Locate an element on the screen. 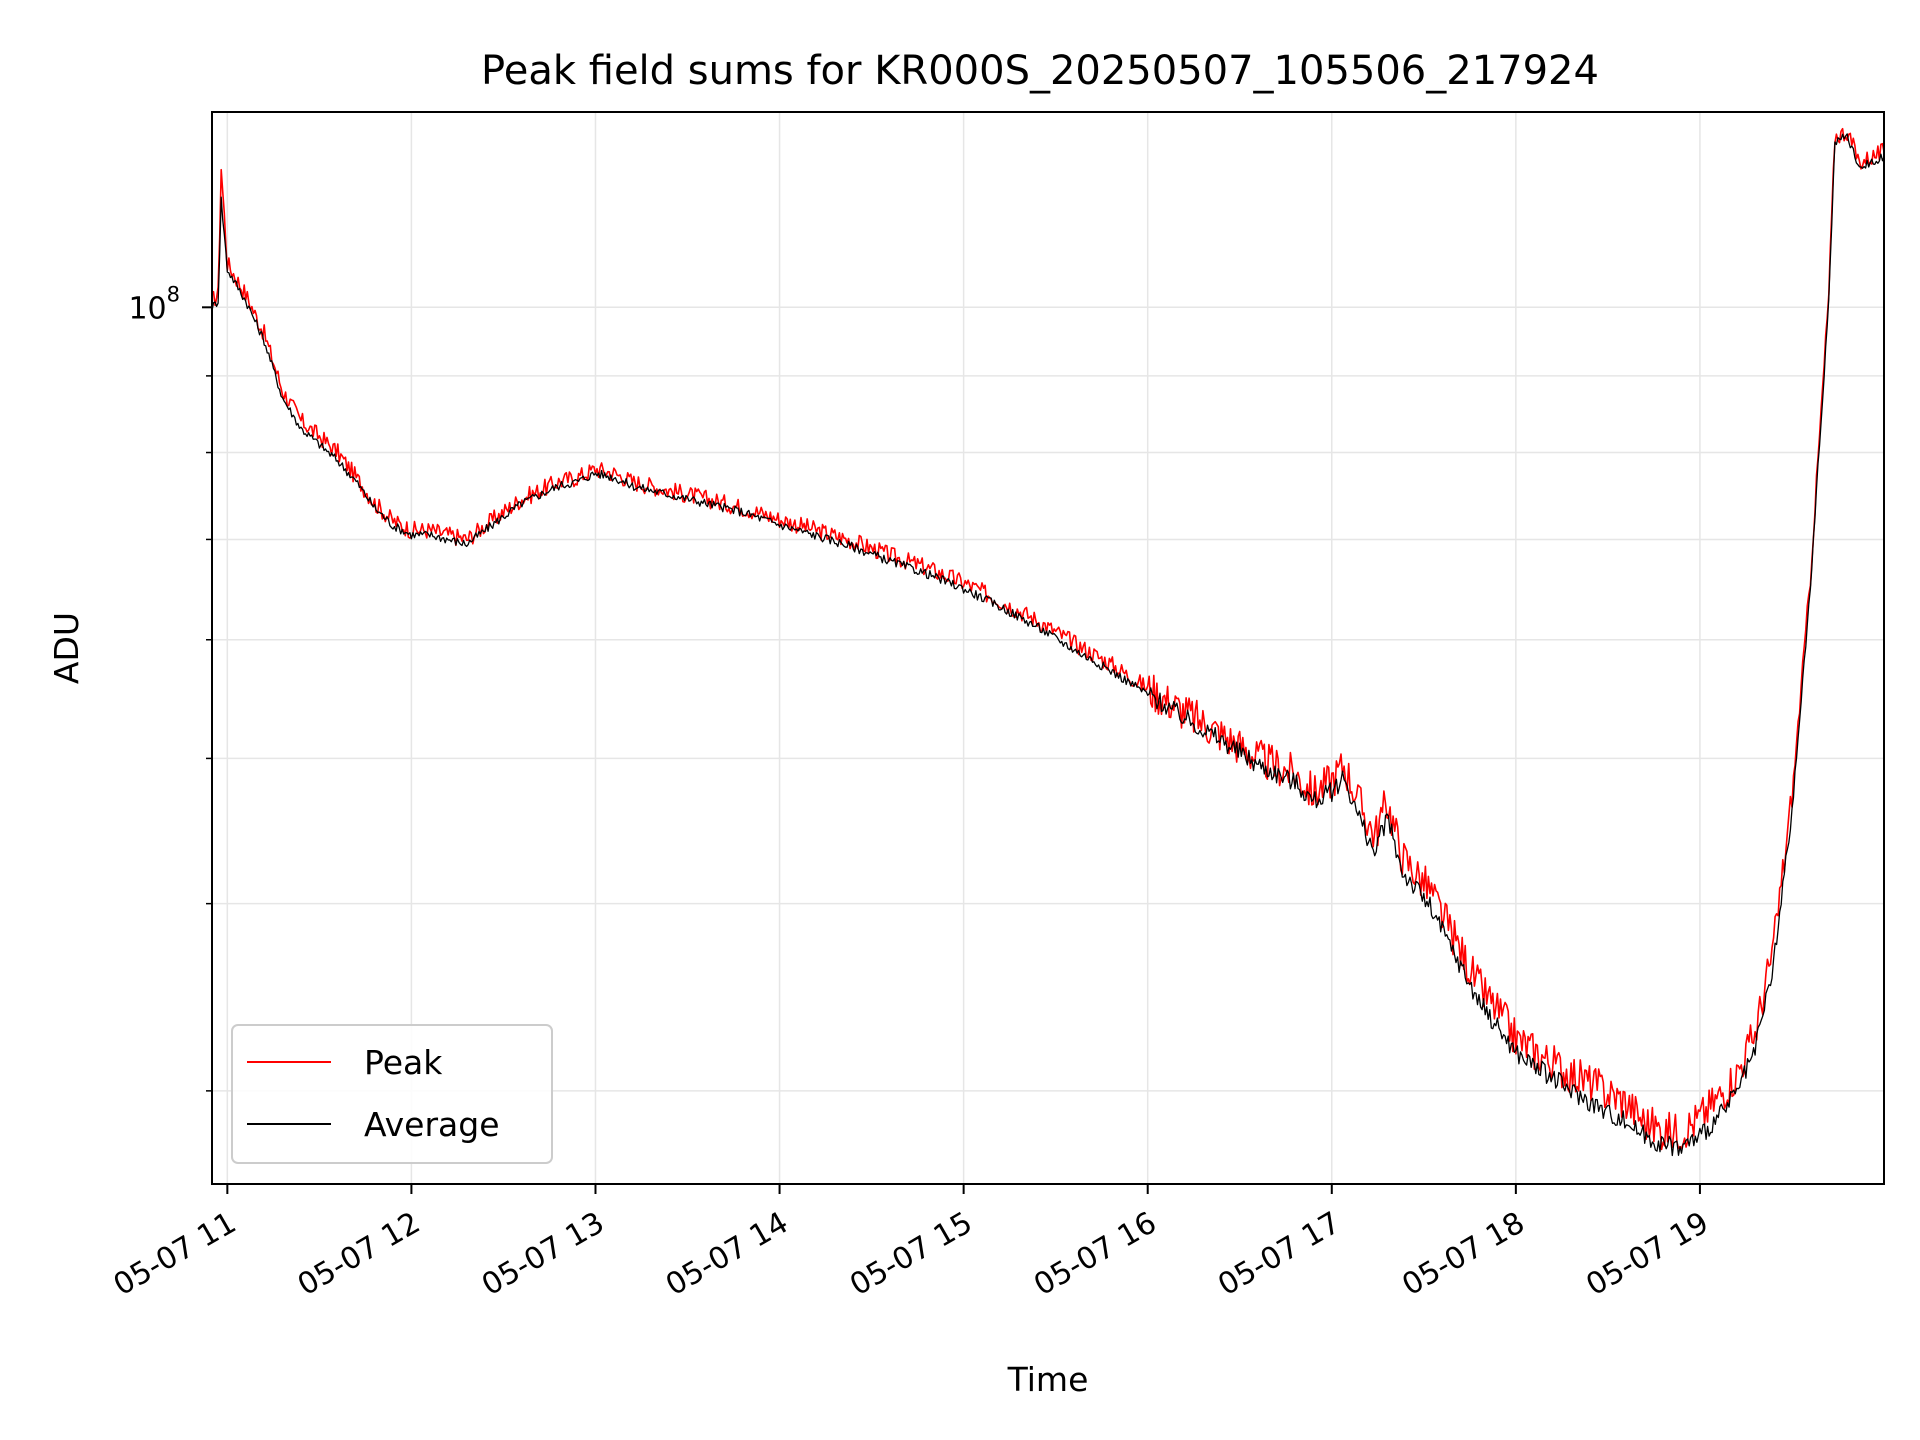  y-axis-label: ADU is located at coordinates (66, 648).